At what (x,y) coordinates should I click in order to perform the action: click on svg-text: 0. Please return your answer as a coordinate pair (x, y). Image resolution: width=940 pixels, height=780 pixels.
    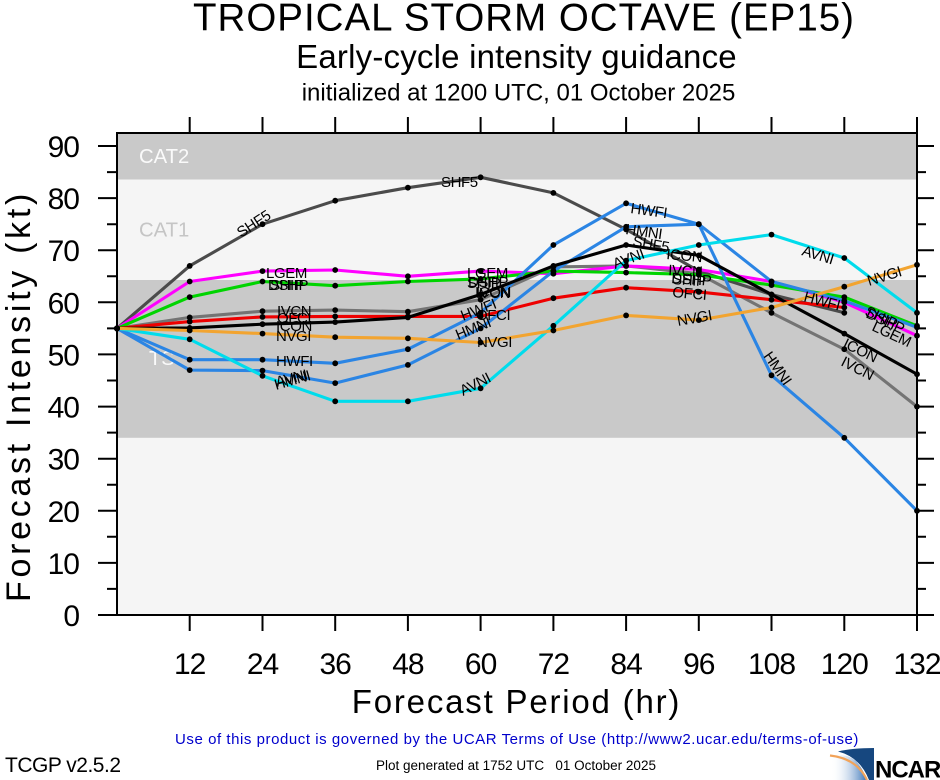
    Looking at the image, I should click on (71, 616).